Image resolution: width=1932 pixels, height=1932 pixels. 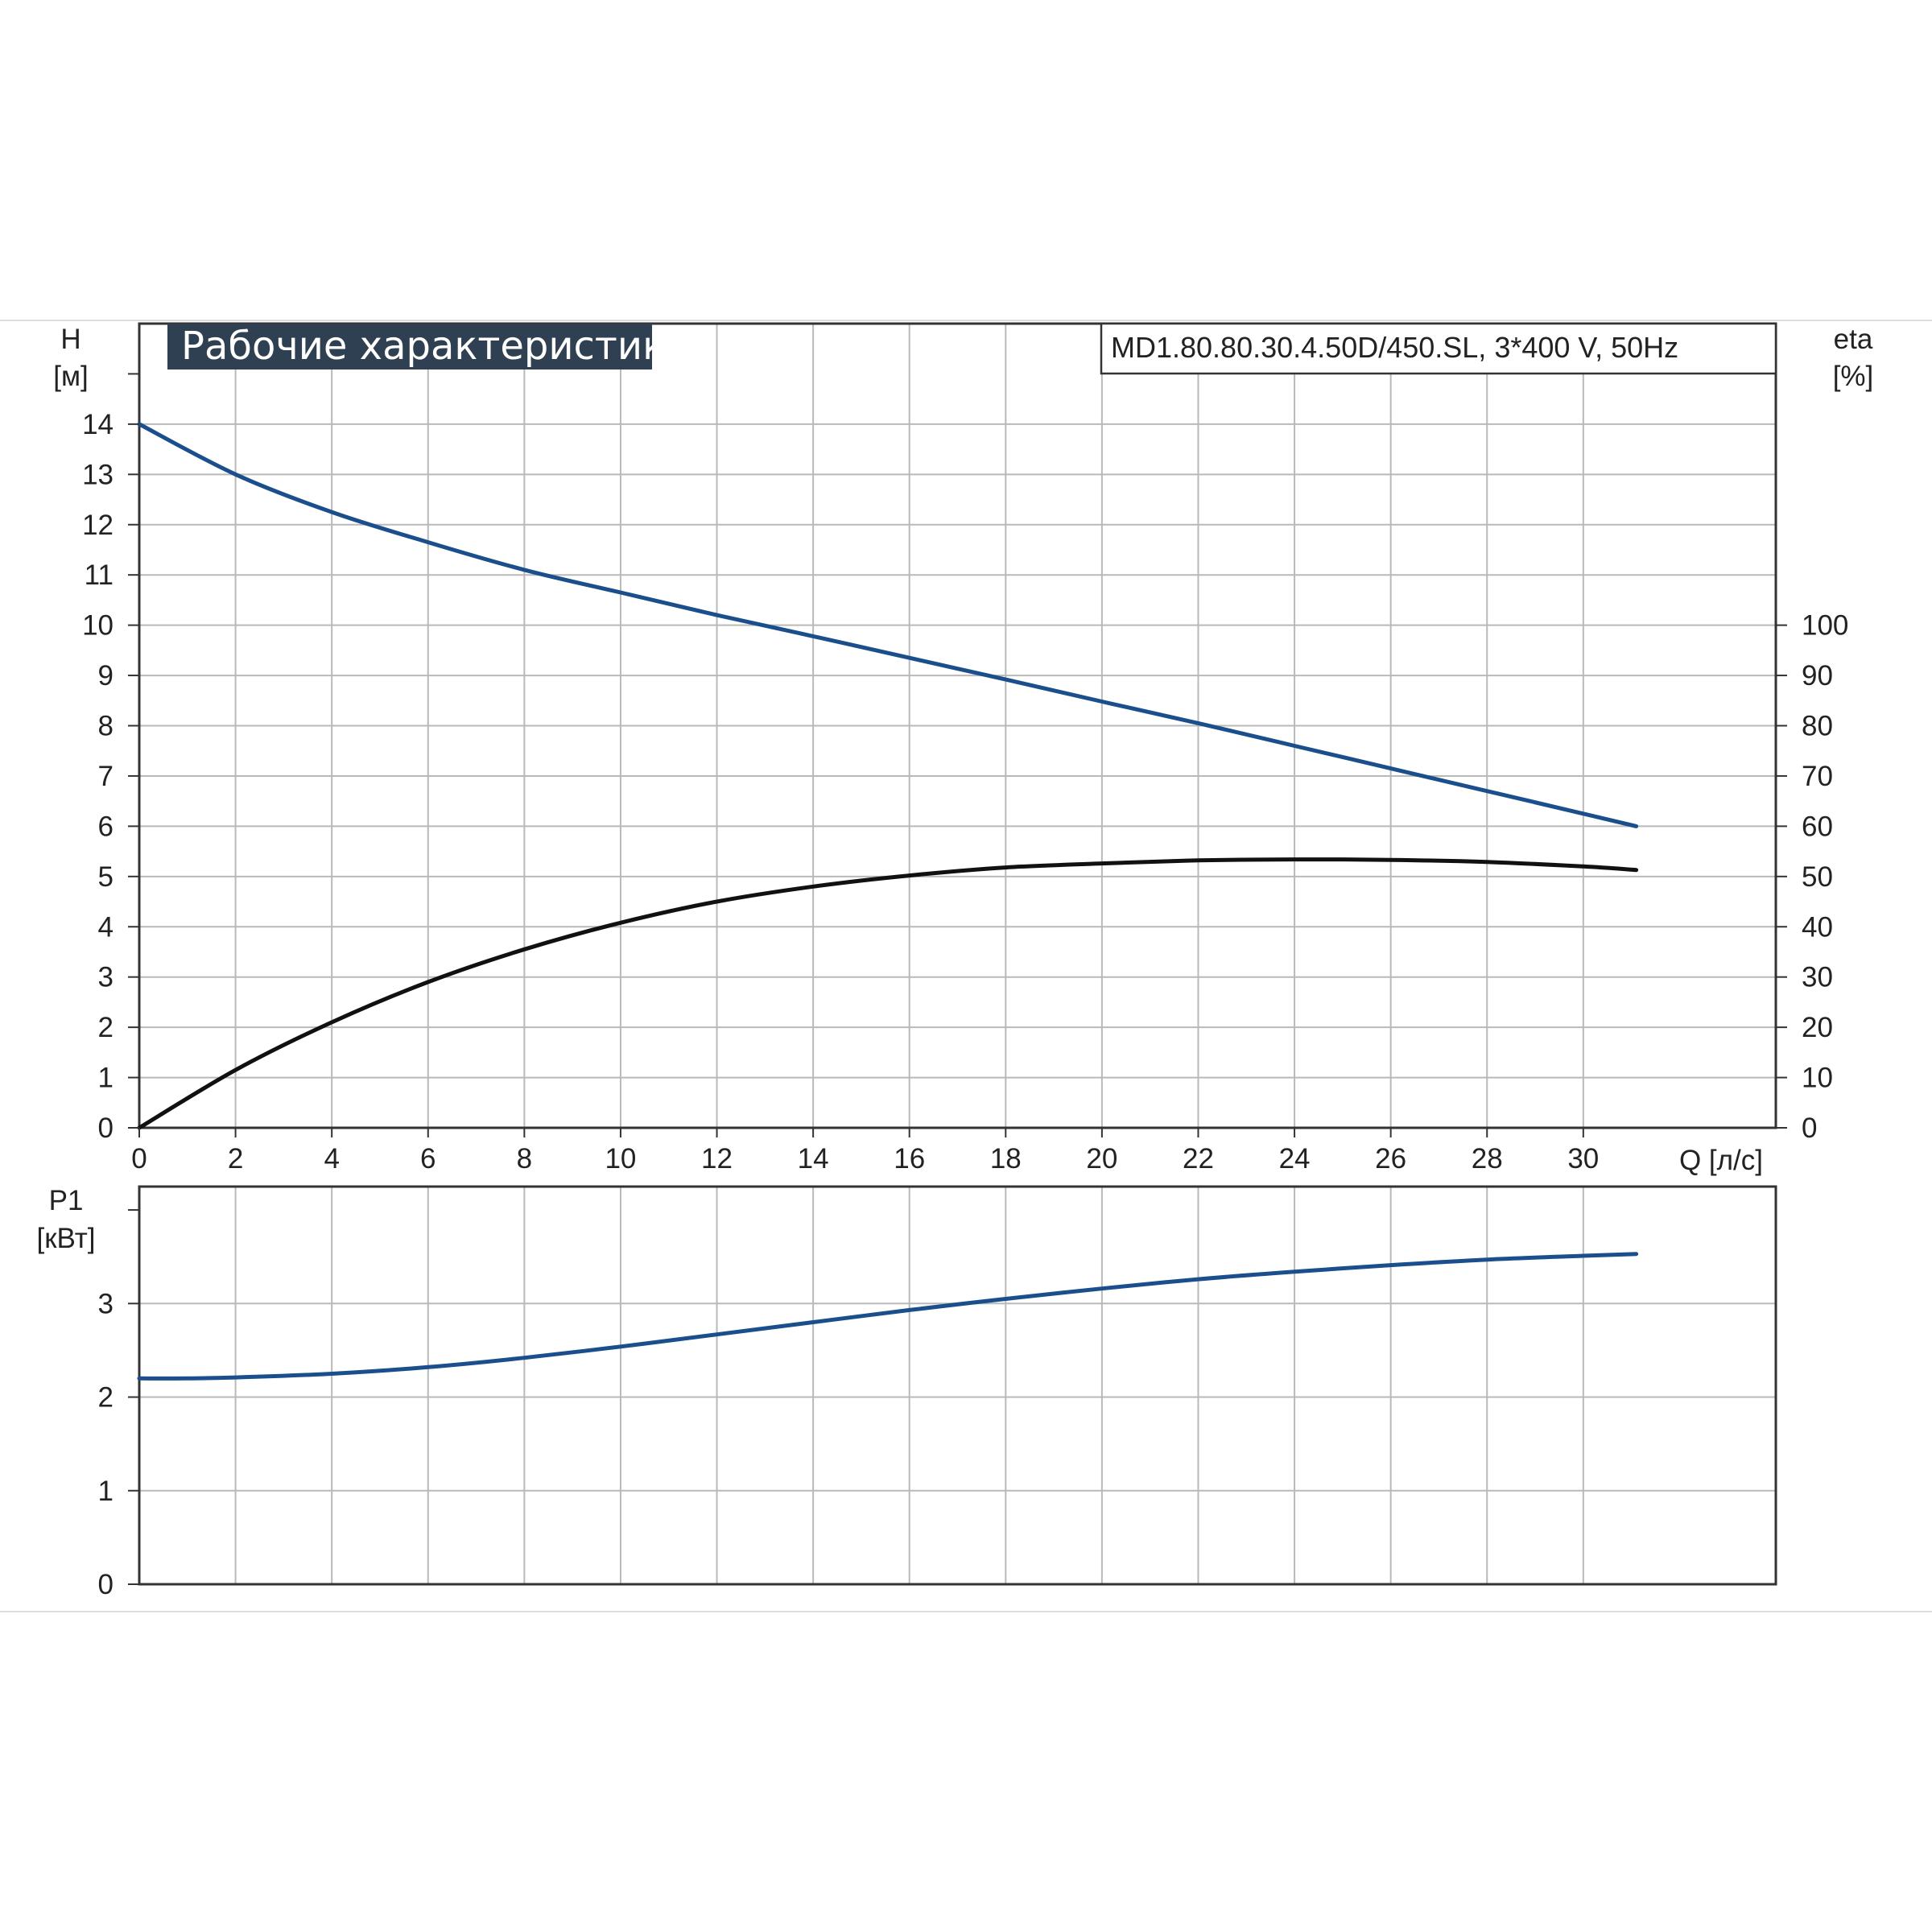 What do you see at coordinates (106, 826) in the screenshot?
I see `y-left-tick-label: 6` at bounding box center [106, 826].